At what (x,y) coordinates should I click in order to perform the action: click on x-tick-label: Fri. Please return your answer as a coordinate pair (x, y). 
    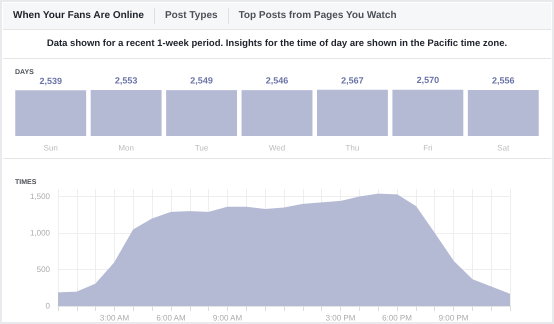
    Looking at the image, I should click on (428, 148).